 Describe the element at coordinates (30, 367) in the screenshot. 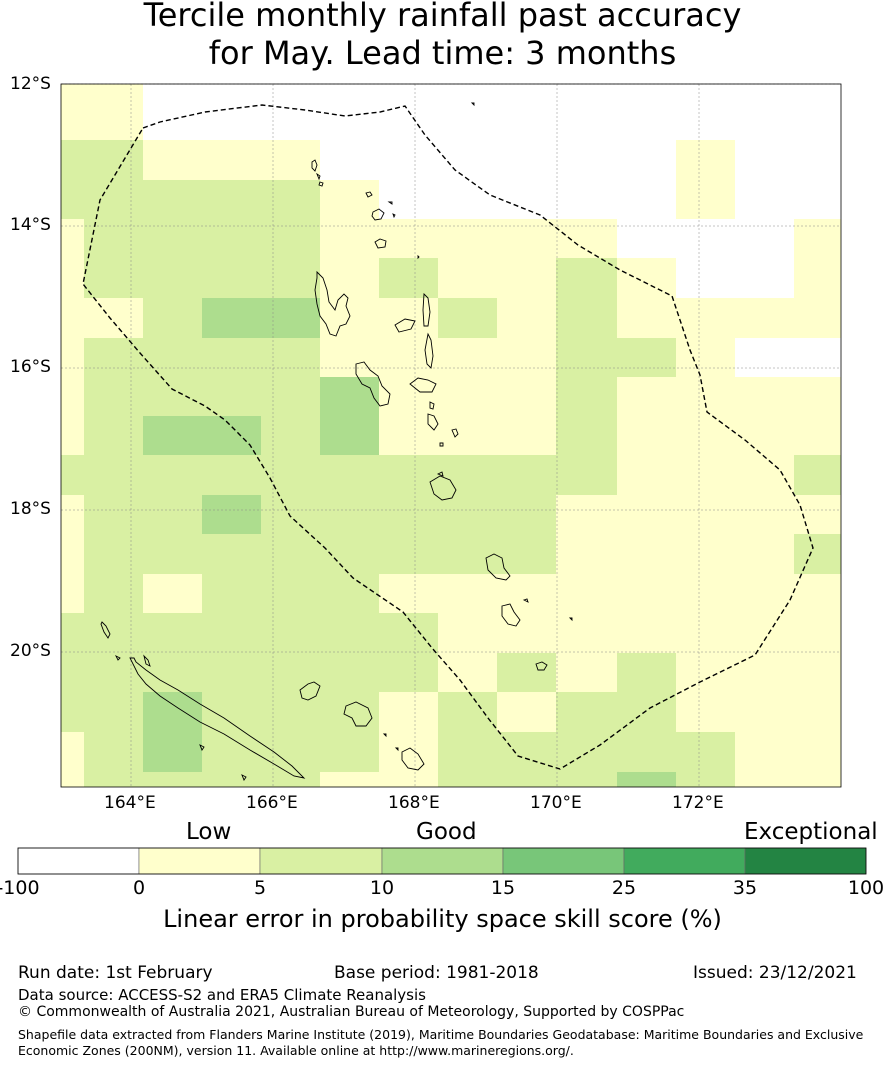

I see `lat-label-16s: 16°S` at that location.